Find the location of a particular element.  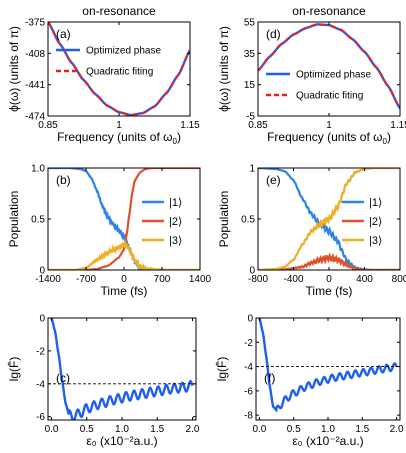

x-tick-label: 800 is located at coordinates (399, 279).